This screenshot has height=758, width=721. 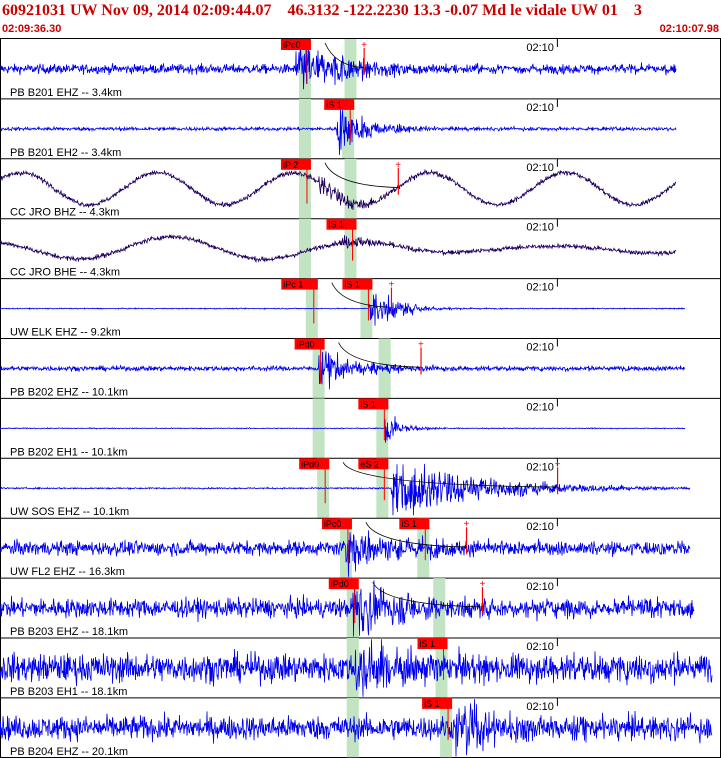 I want to click on s-pick-label: eS 2, so click(x=369, y=464).